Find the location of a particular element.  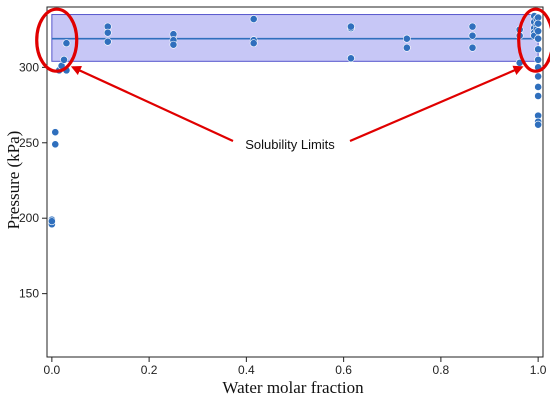

x-tick-label: 0.2 is located at coordinates (149, 370).